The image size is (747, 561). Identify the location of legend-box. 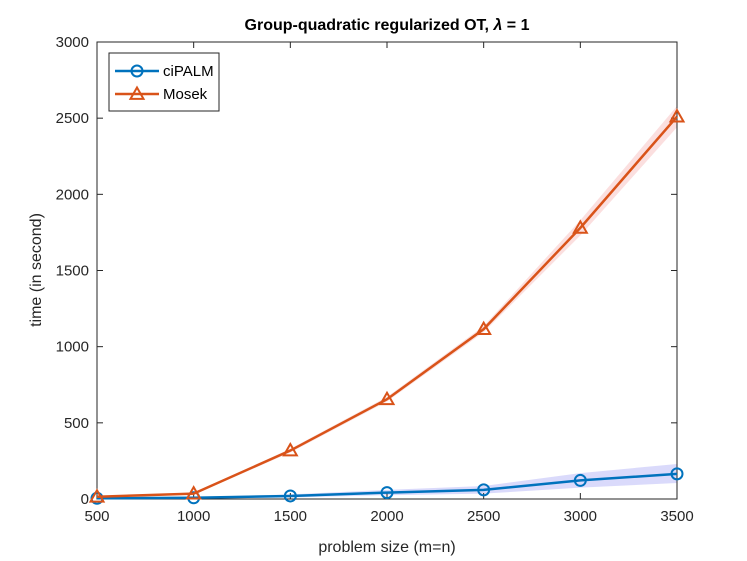
(164, 82).